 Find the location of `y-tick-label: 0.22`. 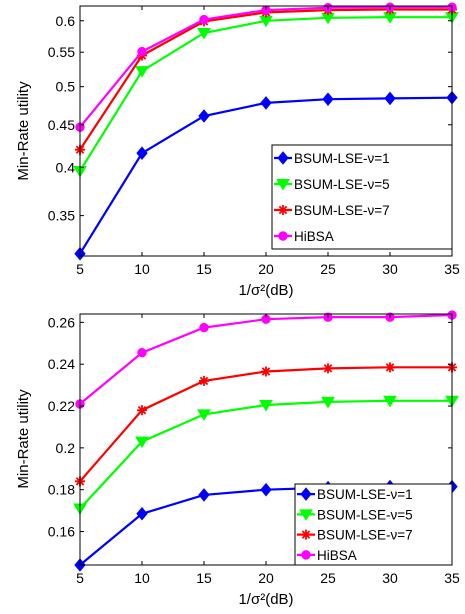

y-tick-label: 0.22 is located at coordinates (61, 406).